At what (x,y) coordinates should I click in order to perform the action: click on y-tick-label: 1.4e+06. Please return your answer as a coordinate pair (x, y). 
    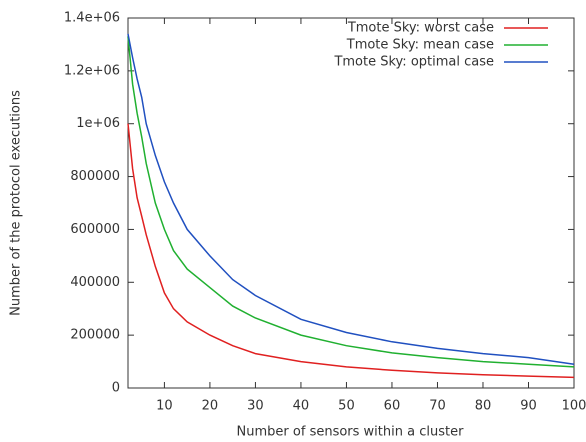
    Looking at the image, I should click on (92, 18).